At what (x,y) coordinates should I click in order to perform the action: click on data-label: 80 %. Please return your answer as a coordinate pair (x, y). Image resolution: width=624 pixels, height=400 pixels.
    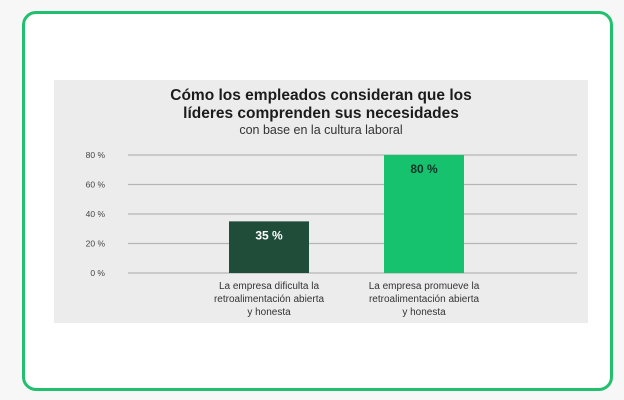
    Looking at the image, I should click on (424, 169).